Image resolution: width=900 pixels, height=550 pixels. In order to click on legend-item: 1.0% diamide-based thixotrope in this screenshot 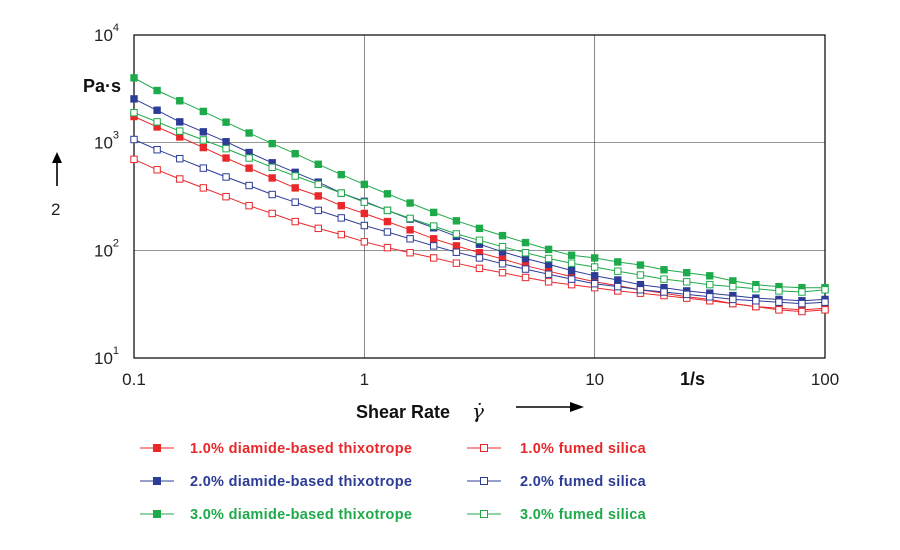, I will do `click(276, 449)`.